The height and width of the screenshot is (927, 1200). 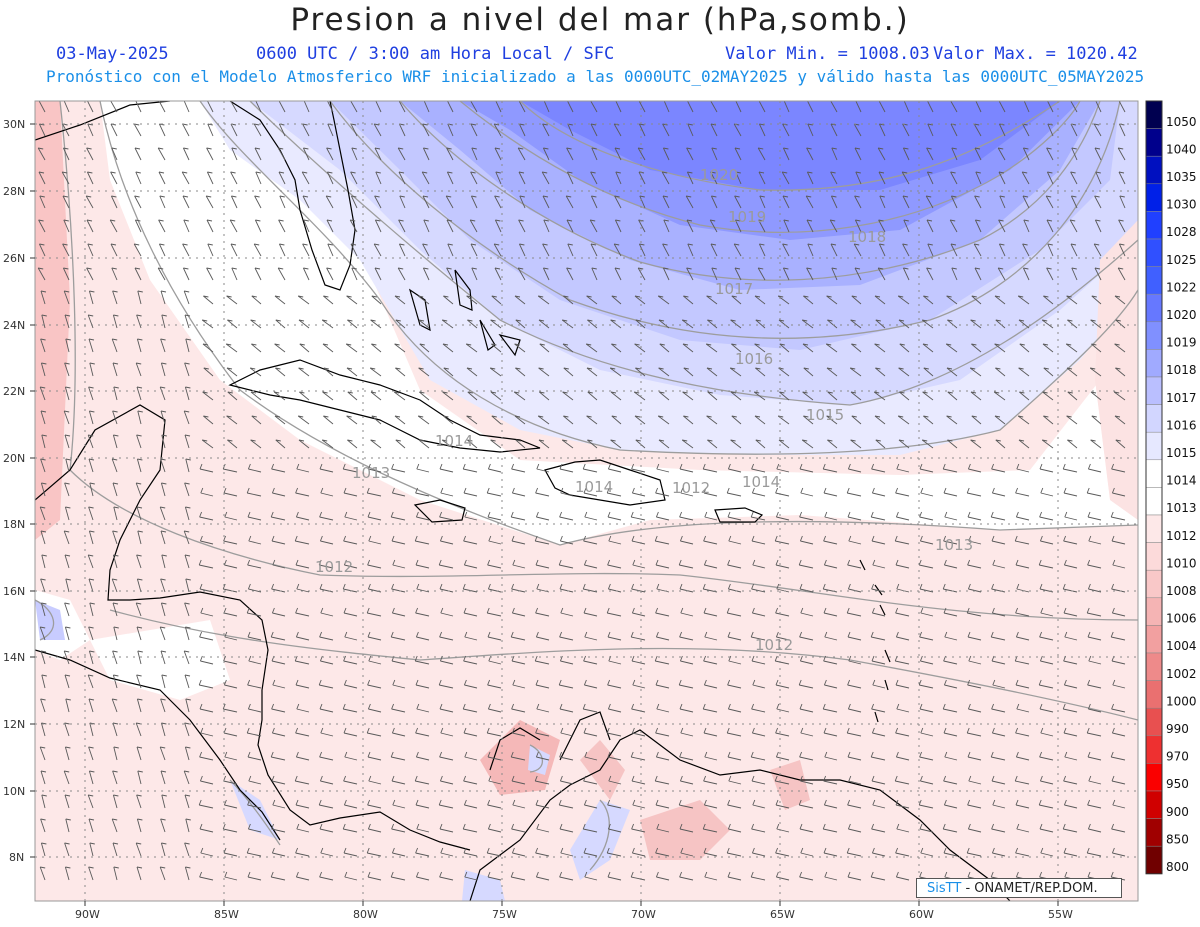 I want to click on lon-label: 90W, so click(x=87, y=914).